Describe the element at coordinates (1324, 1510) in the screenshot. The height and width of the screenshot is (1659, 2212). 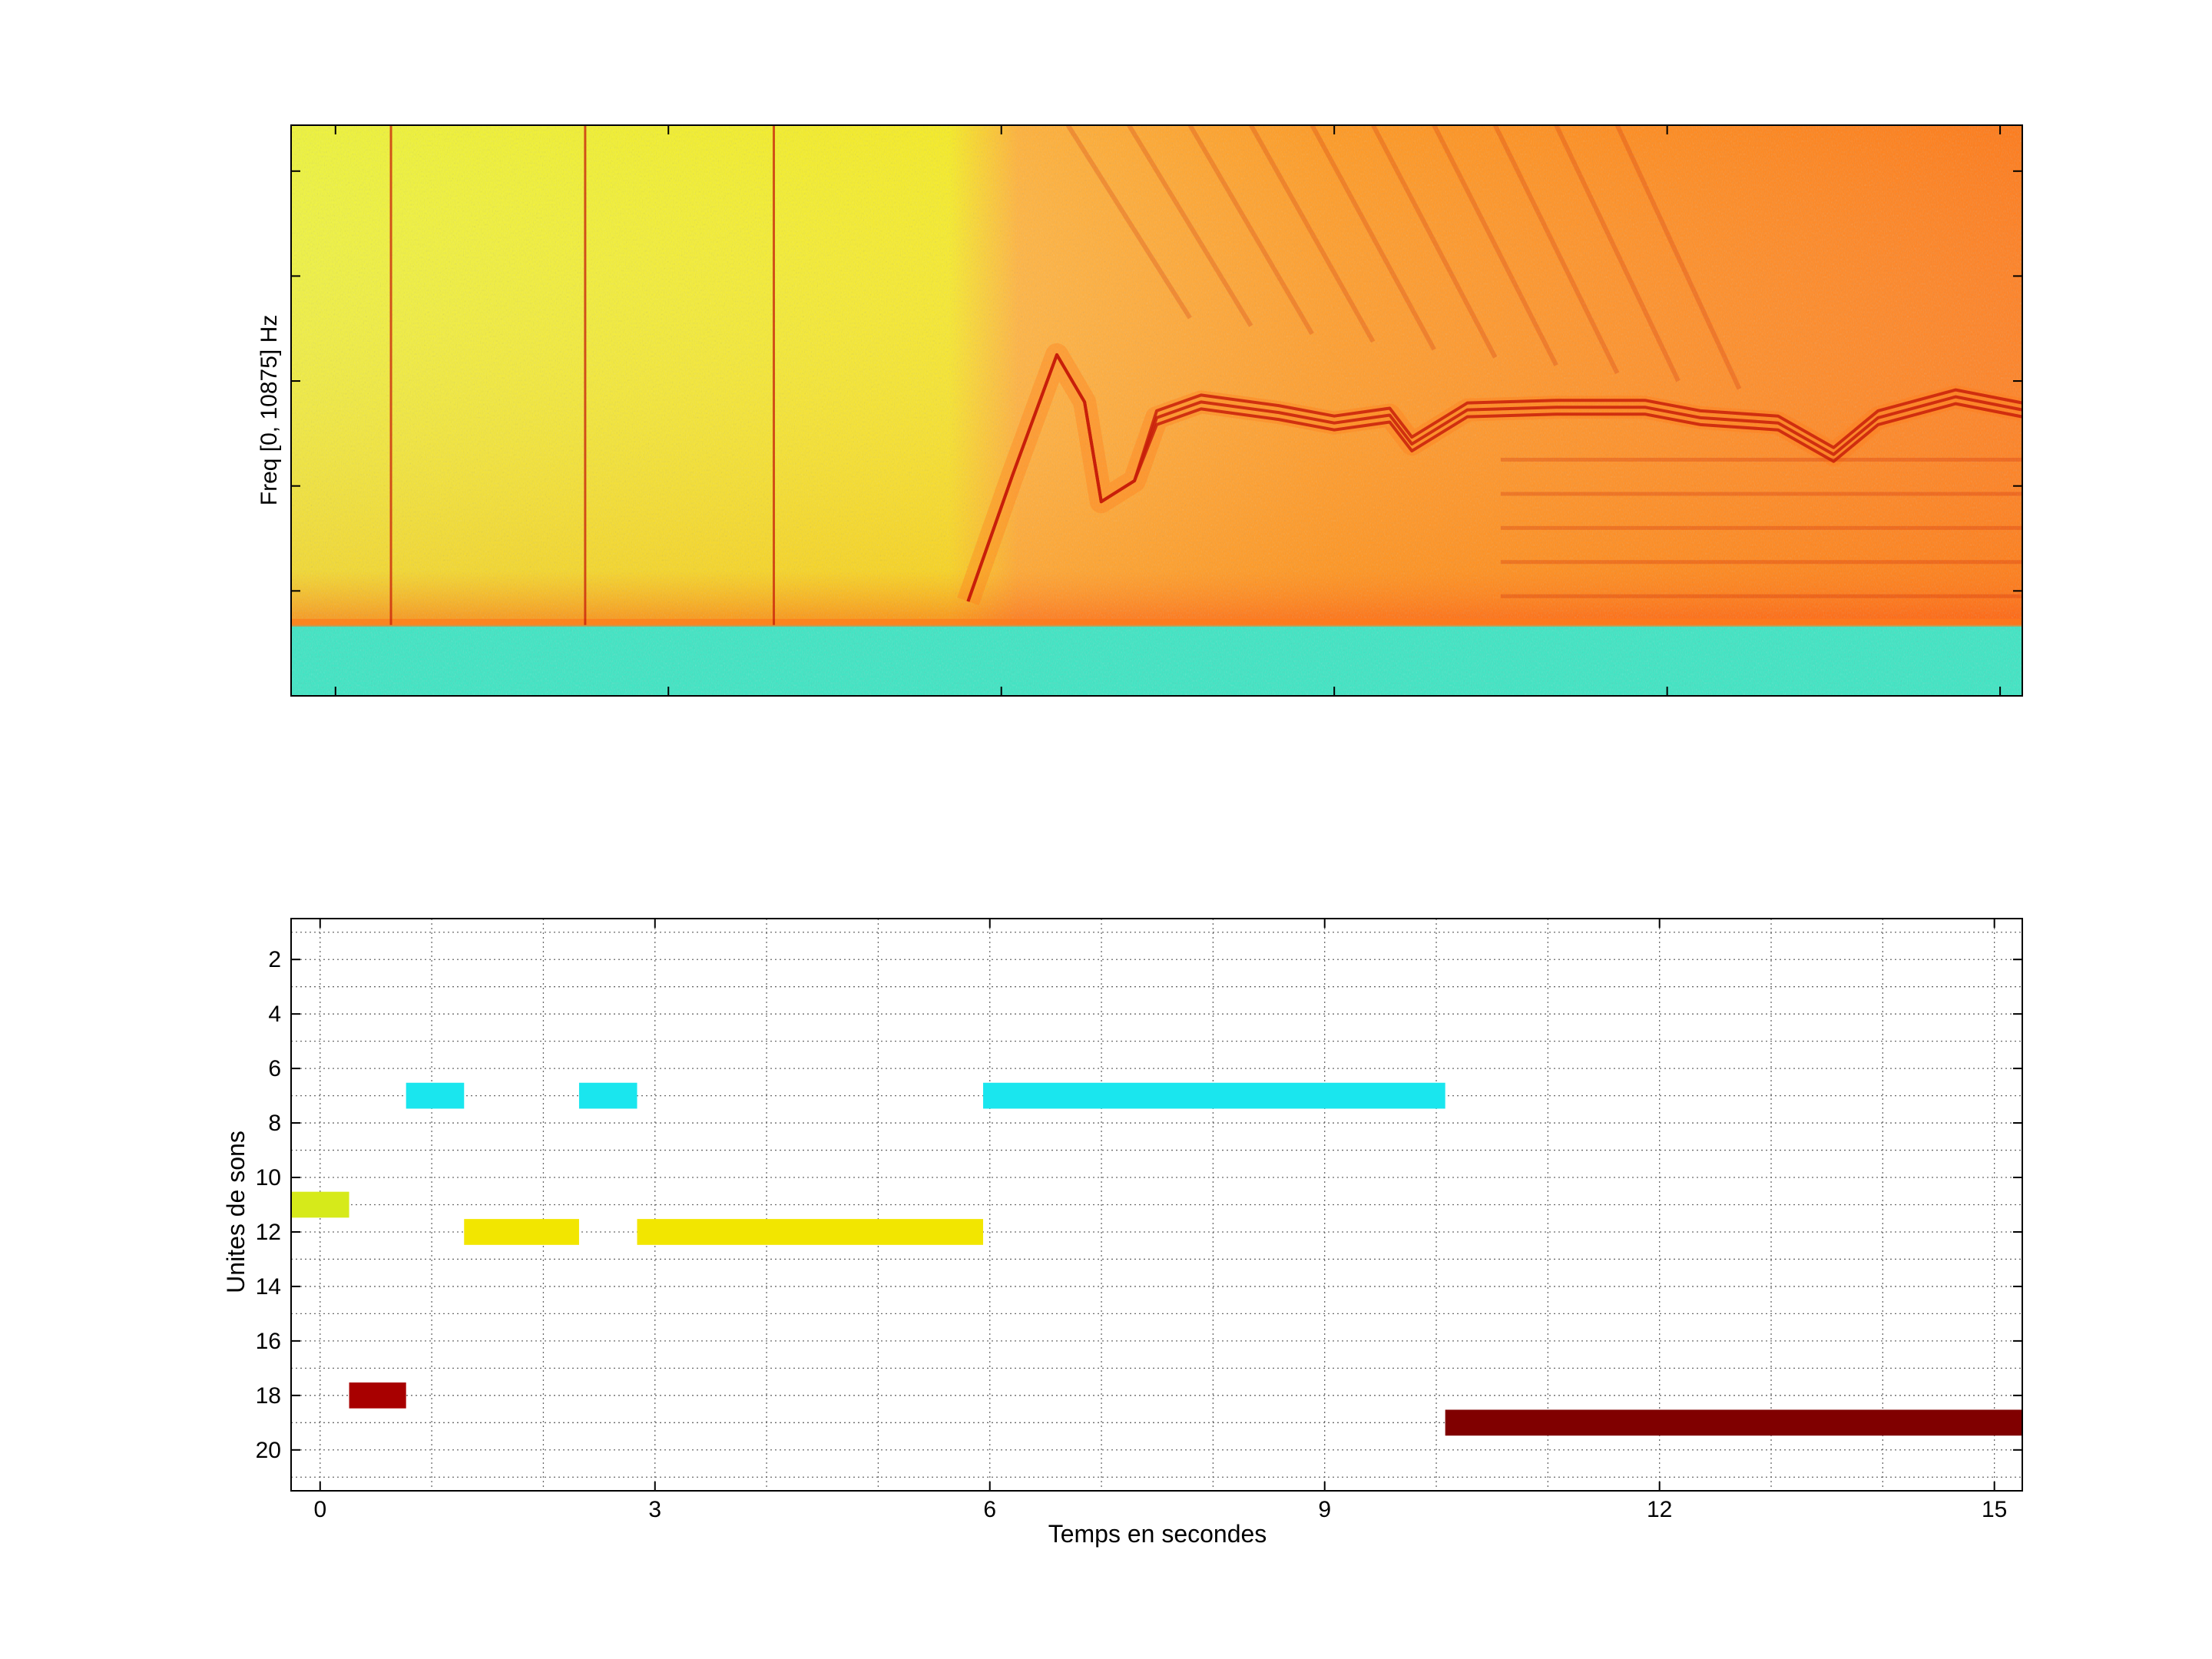
I see `timeline-xtick-label: 9` at that location.